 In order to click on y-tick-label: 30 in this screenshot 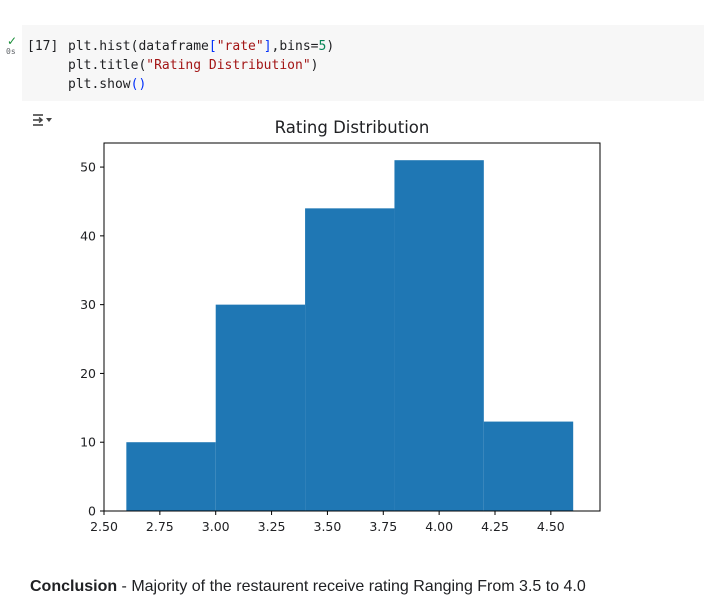, I will do `click(88, 304)`.